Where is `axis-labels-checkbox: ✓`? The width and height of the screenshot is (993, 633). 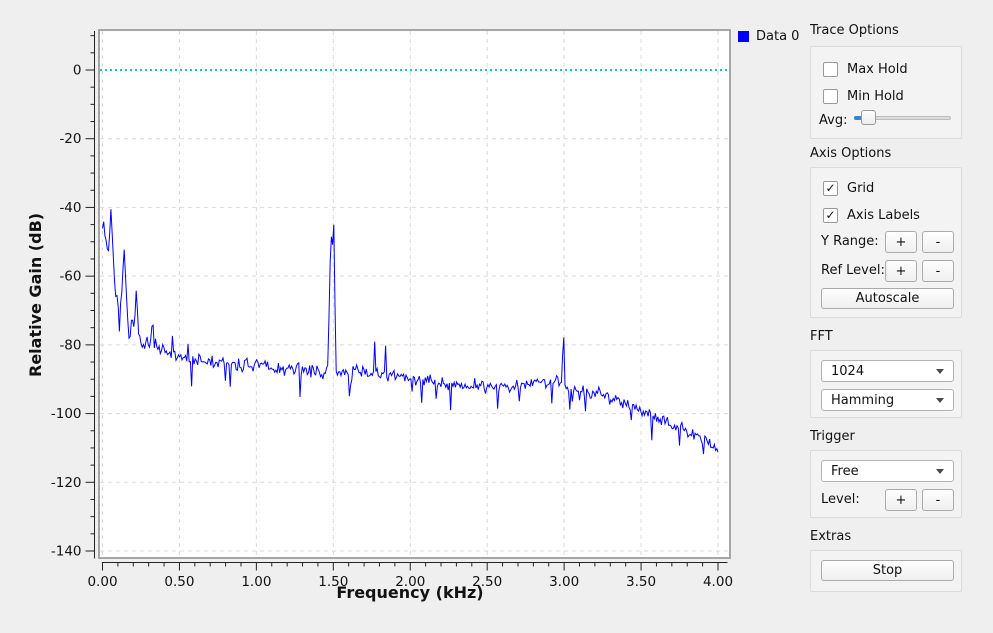
axis-labels-checkbox: ✓ is located at coordinates (830, 215).